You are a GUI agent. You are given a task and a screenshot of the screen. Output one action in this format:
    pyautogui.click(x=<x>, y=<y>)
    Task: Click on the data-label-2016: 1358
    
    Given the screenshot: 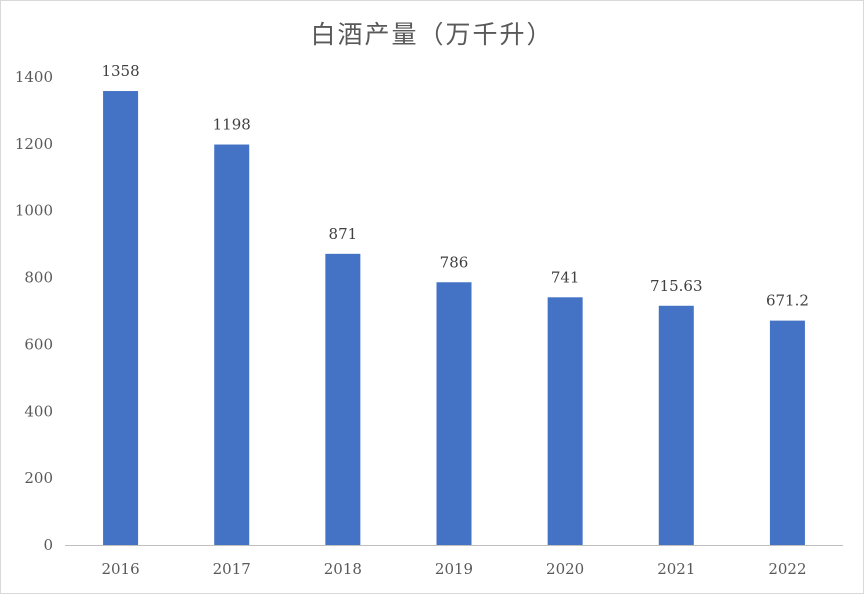 What is the action you would take?
    pyautogui.click(x=120, y=71)
    